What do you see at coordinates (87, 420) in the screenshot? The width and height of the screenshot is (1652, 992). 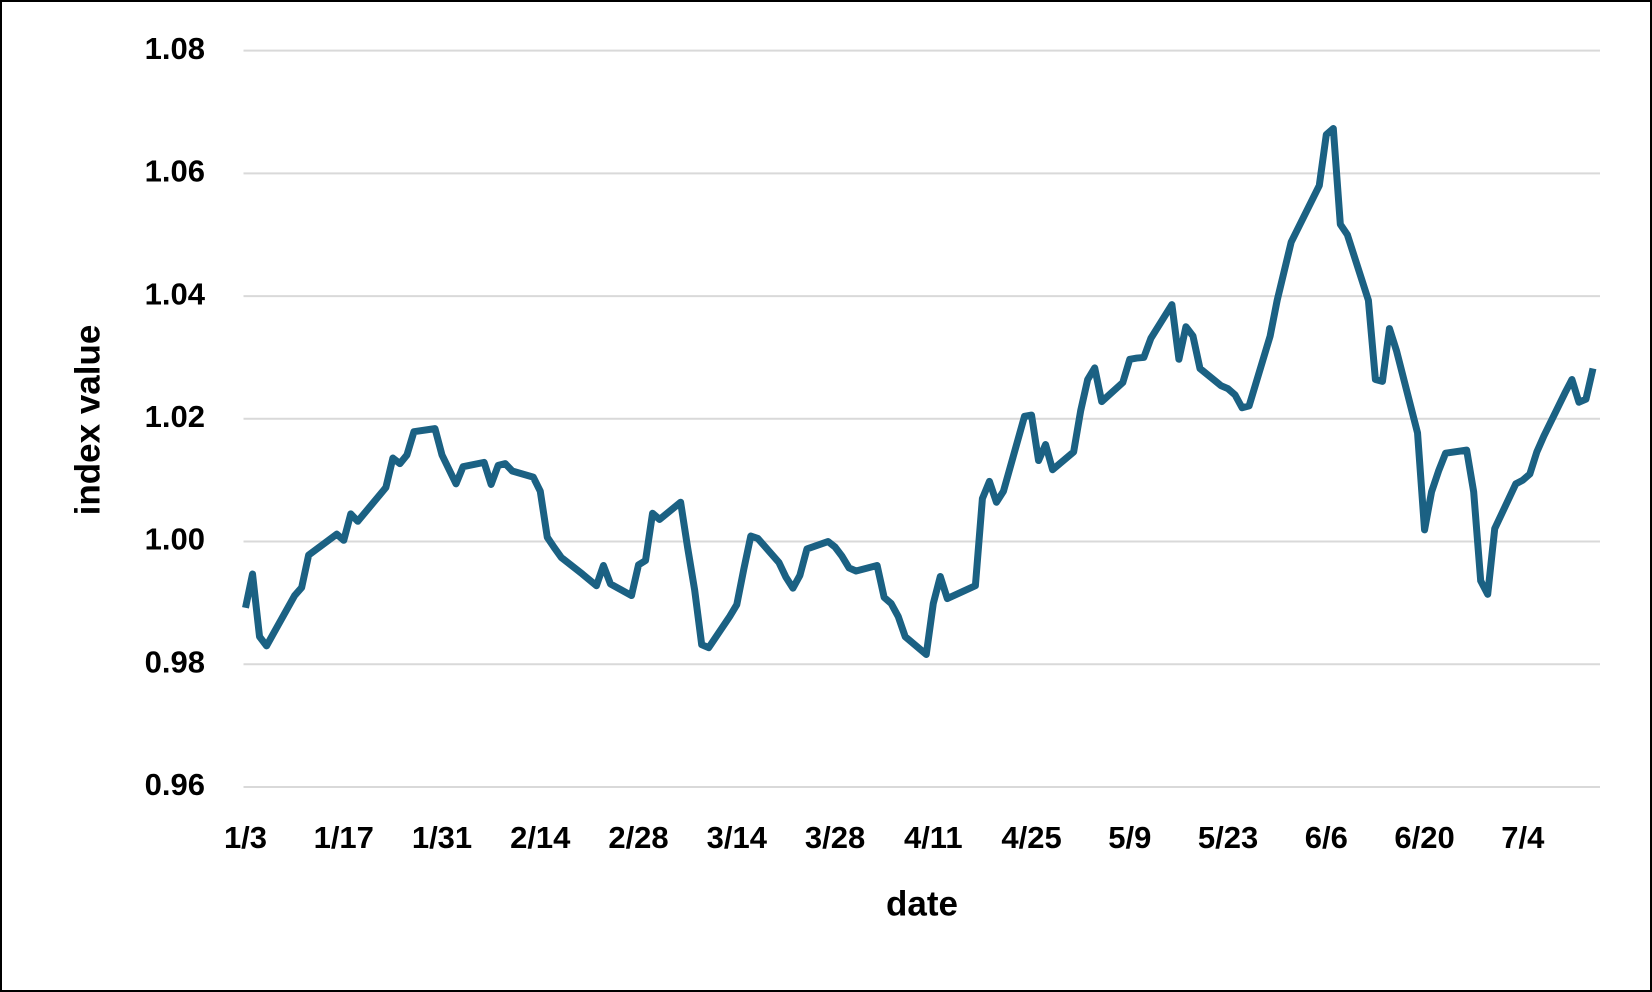 I see `y-axis-title: index value` at bounding box center [87, 420].